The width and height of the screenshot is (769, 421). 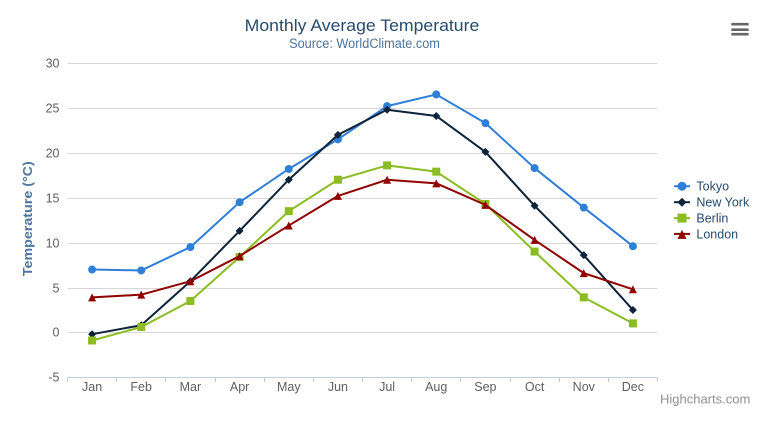 I want to click on svg-text: Highcharts.com, so click(x=705, y=399).